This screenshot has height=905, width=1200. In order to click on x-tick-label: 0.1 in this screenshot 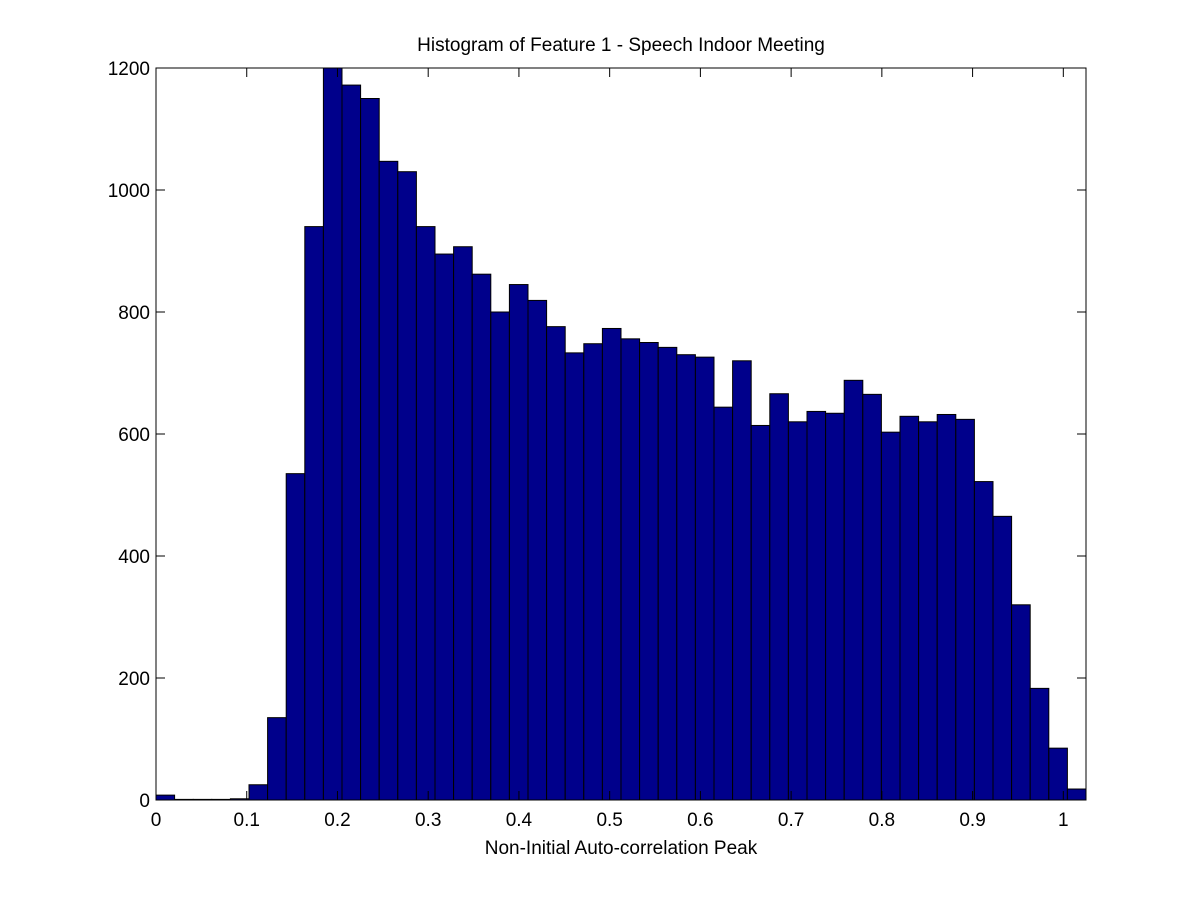, I will do `click(247, 820)`.